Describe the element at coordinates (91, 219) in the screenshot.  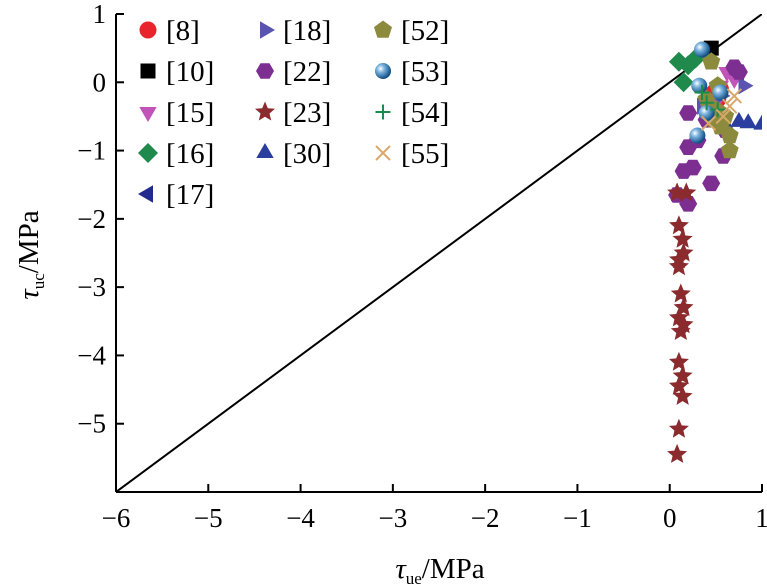
I see `y-tick-label: −2` at that location.